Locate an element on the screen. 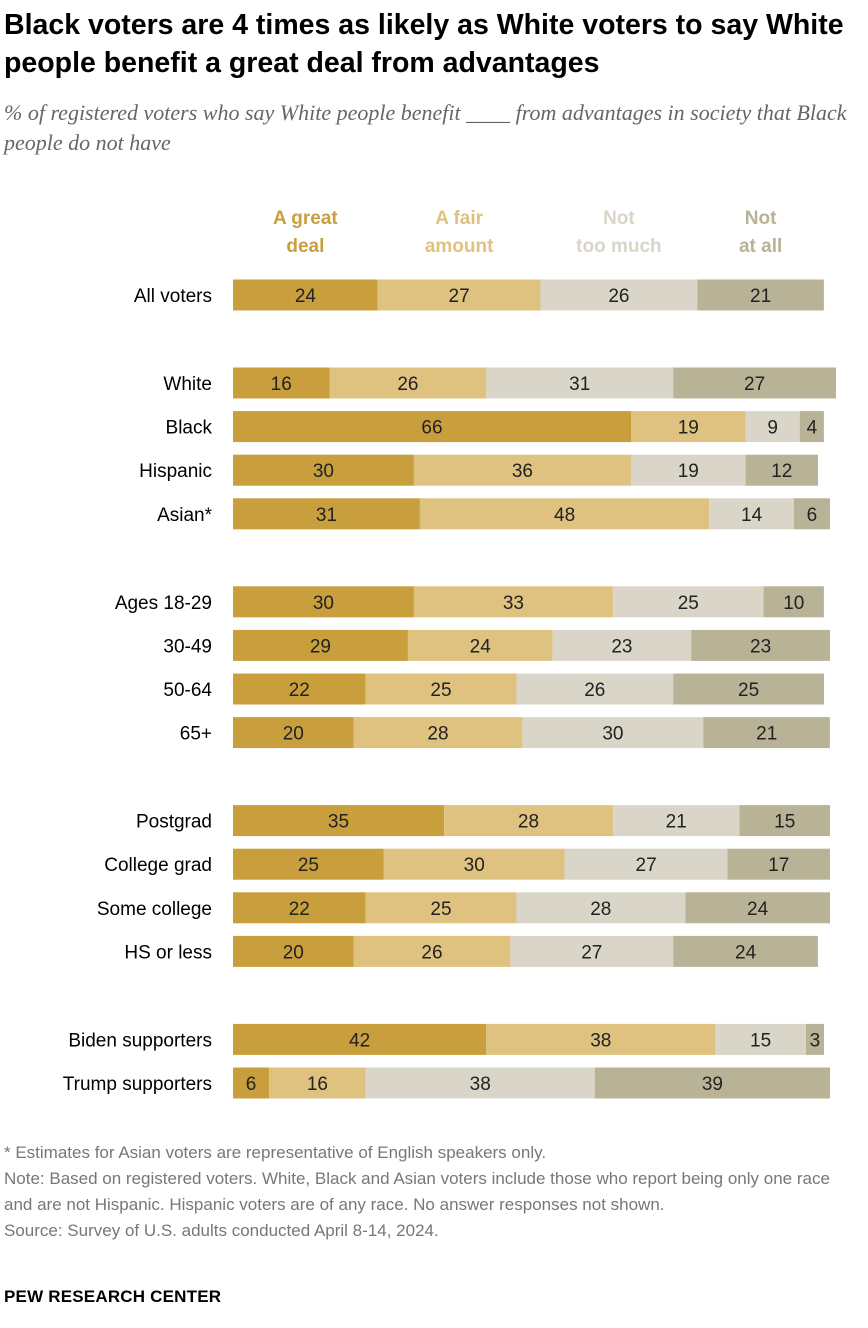 The image size is (868, 1328). bar-value-label: 4 is located at coordinates (812, 428).